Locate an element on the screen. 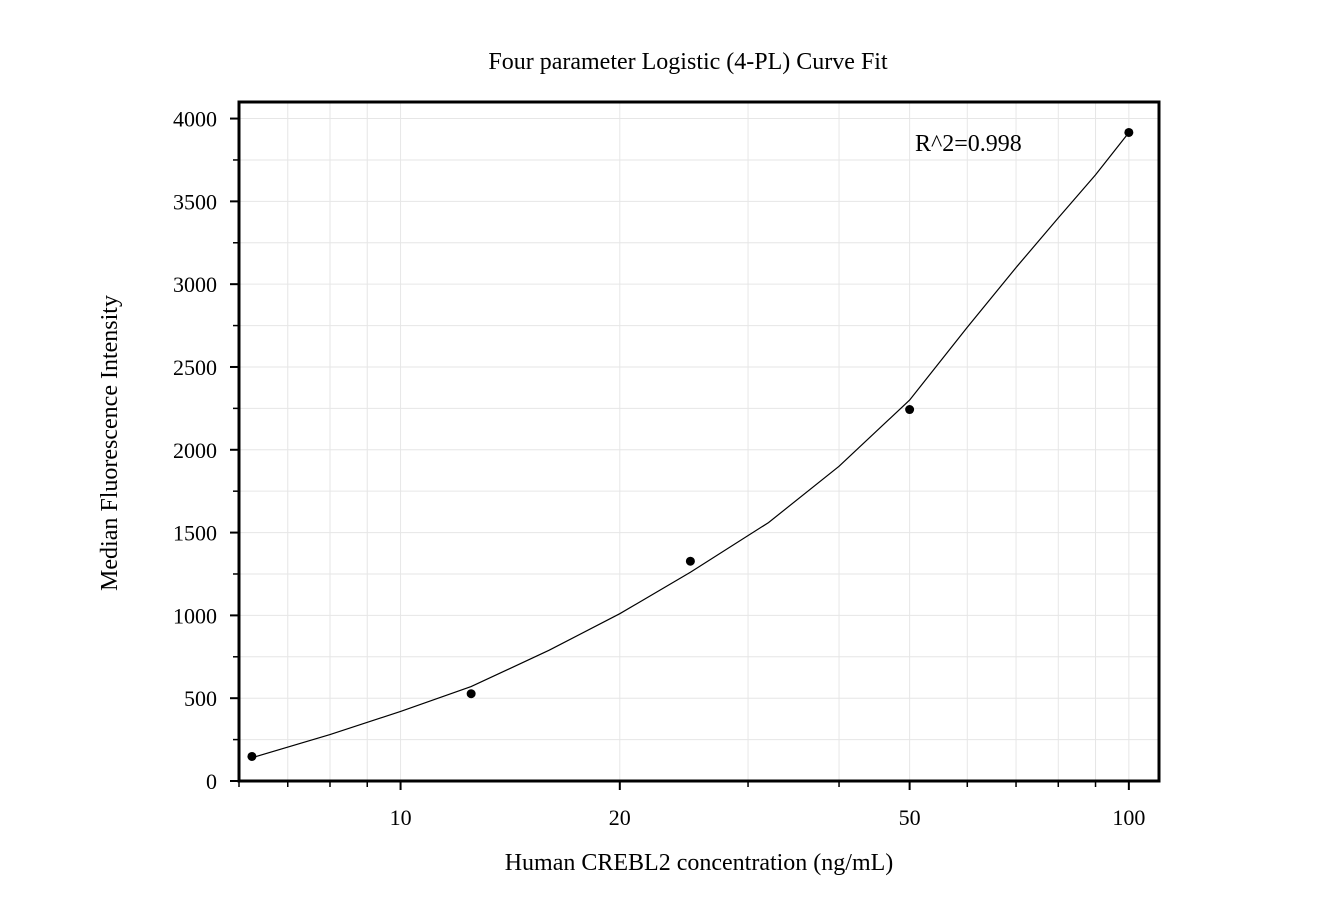 The height and width of the screenshot is (924, 1341). y-tick-label: 4000 is located at coordinates (195, 119).